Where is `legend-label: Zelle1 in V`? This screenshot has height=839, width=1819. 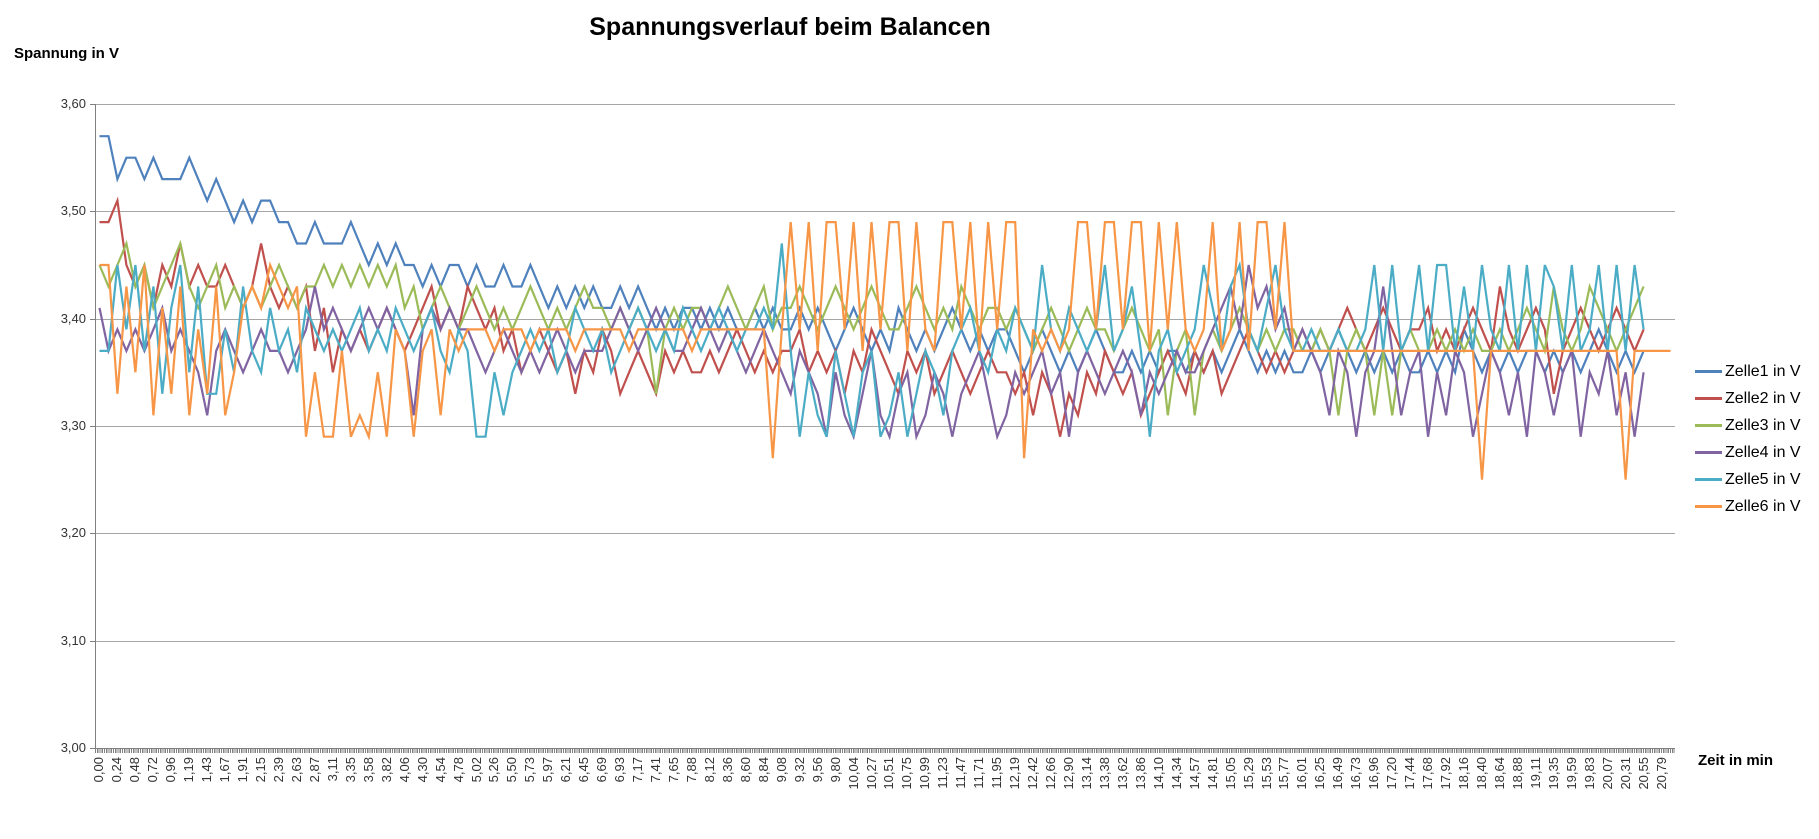 legend-label: Zelle1 in V is located at coordinates (1763, 371).